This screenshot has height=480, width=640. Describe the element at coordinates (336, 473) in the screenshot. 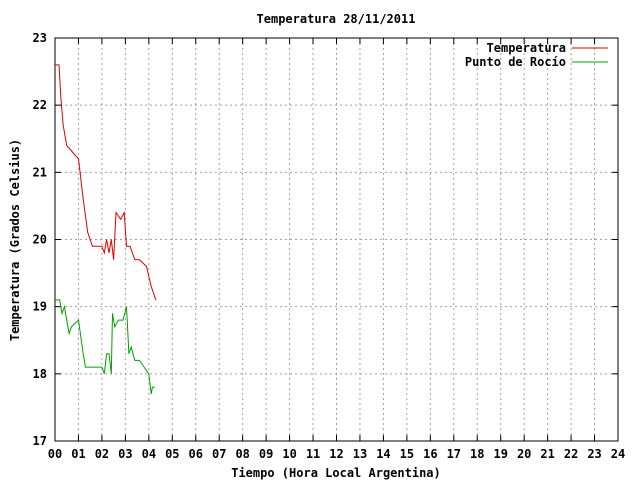

I see `x-axis-label: Tiempo (Hora Local Argentina)` at that location.